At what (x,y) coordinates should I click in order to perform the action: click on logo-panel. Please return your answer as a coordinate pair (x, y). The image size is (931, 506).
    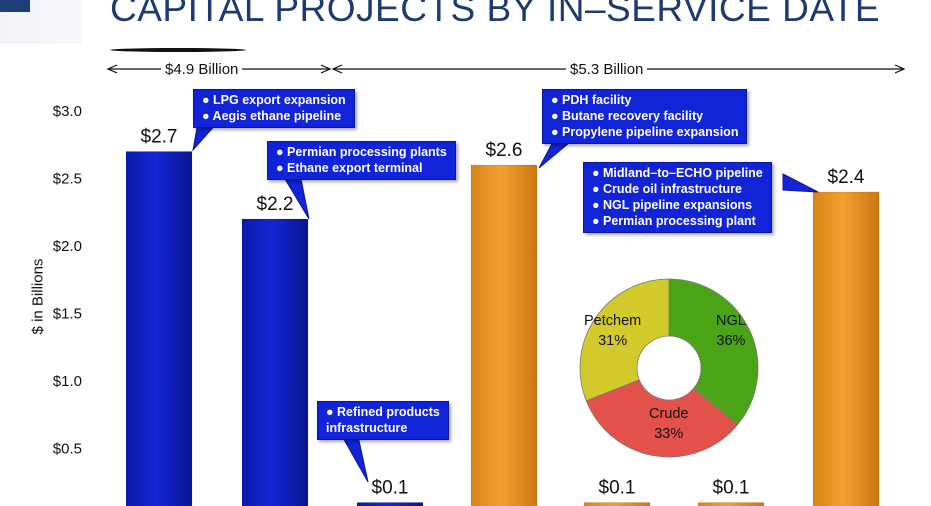
    Looking at the image, I should click on (41, 22).